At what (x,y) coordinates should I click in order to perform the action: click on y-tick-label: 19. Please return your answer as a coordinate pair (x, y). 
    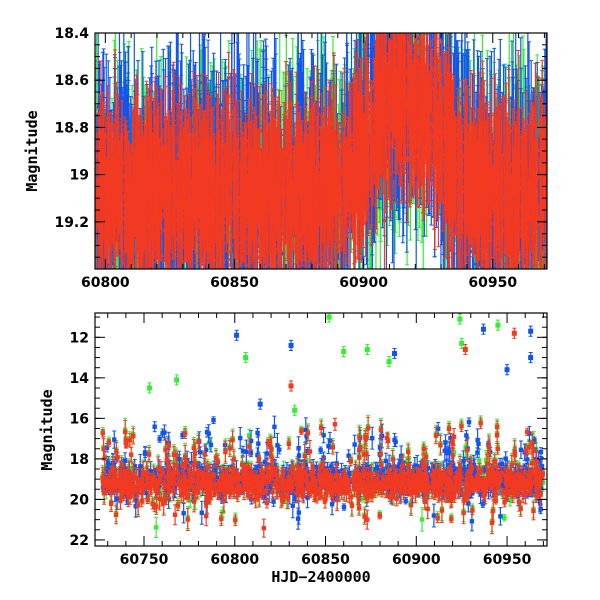
    Looking at the image, I should click on (79, 176).